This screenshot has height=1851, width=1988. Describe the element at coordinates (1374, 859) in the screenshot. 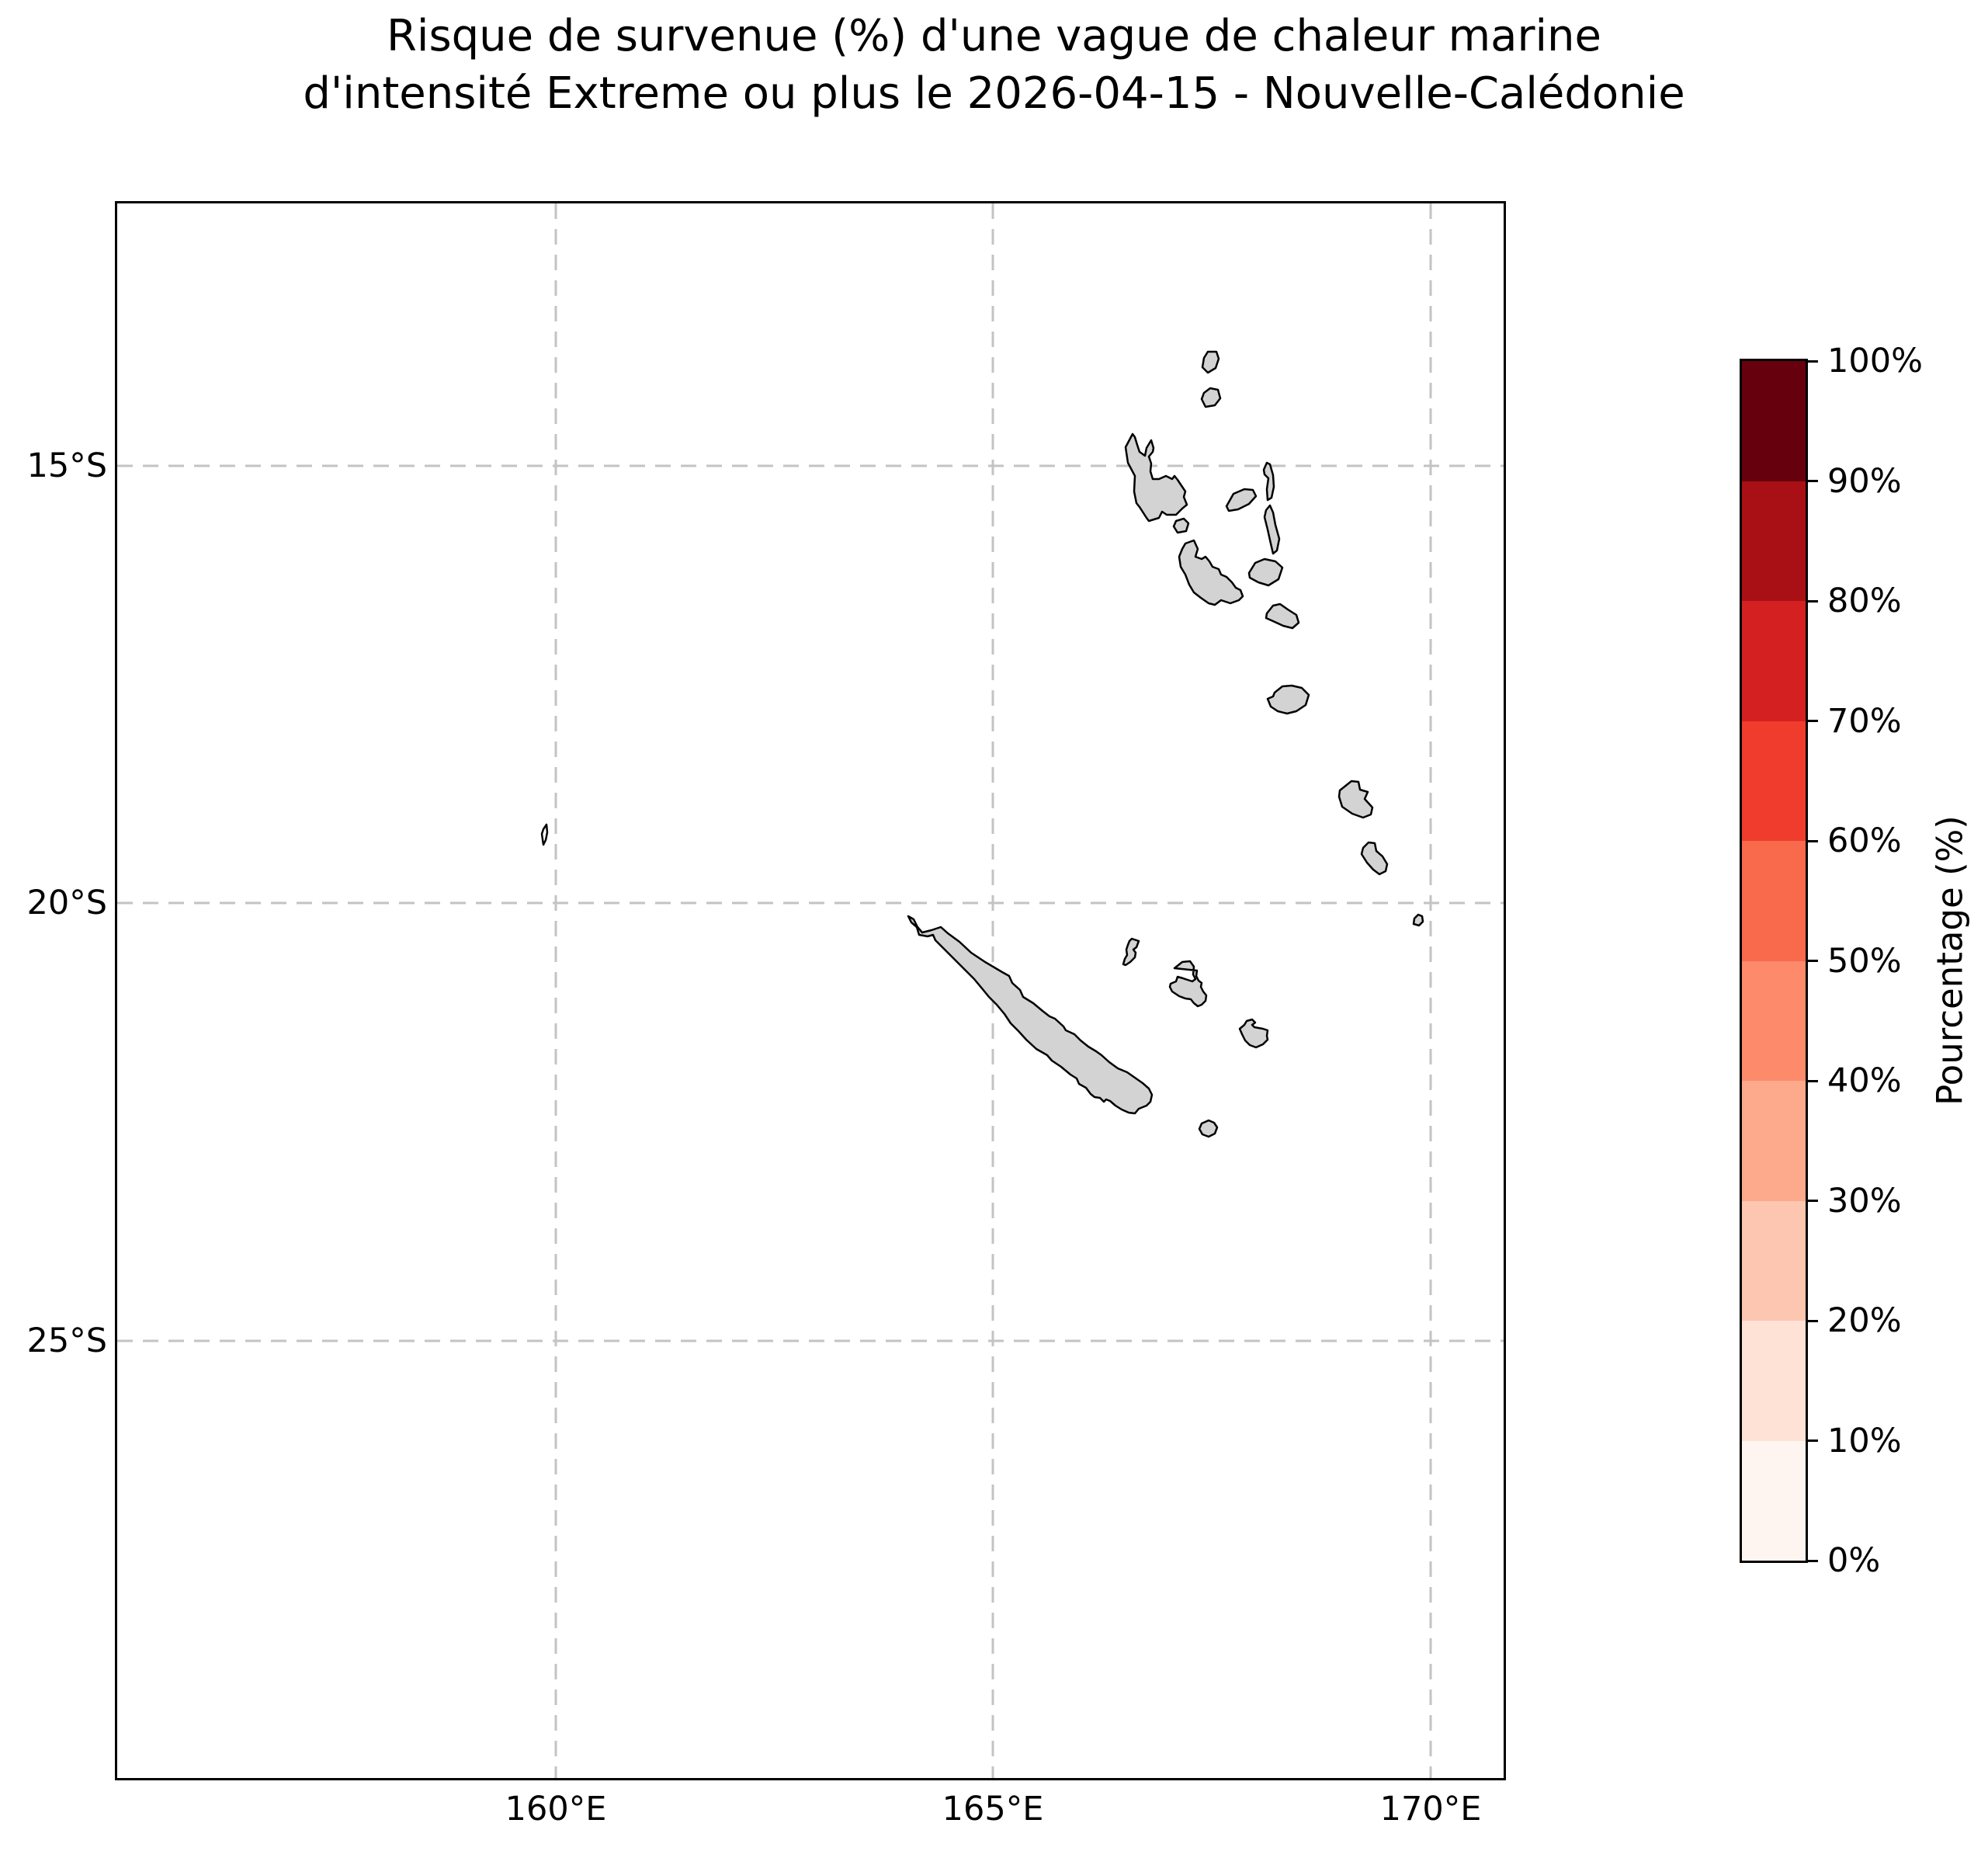

I see `tanna-island` at that location.